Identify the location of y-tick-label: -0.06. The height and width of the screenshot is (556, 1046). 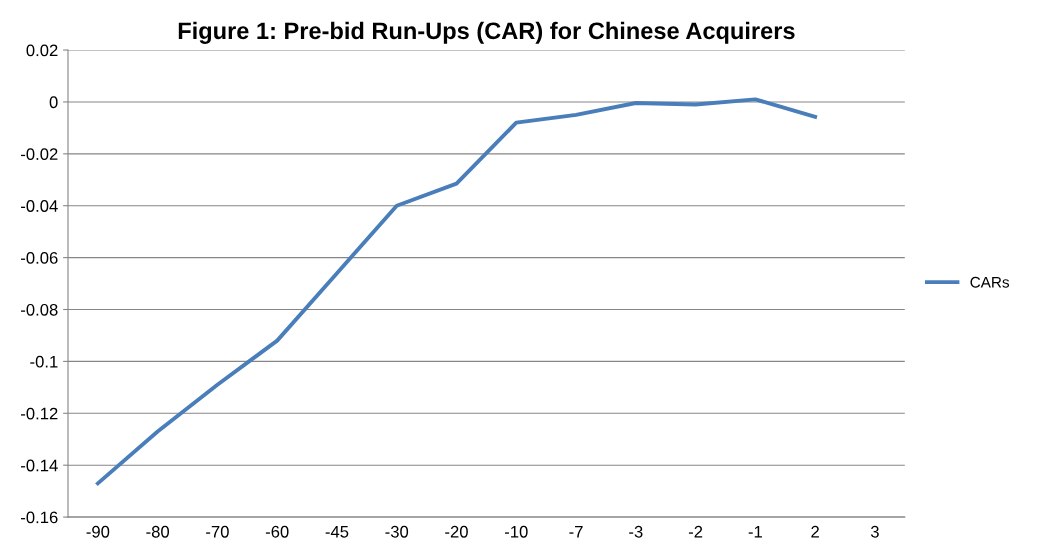
(39, 258).